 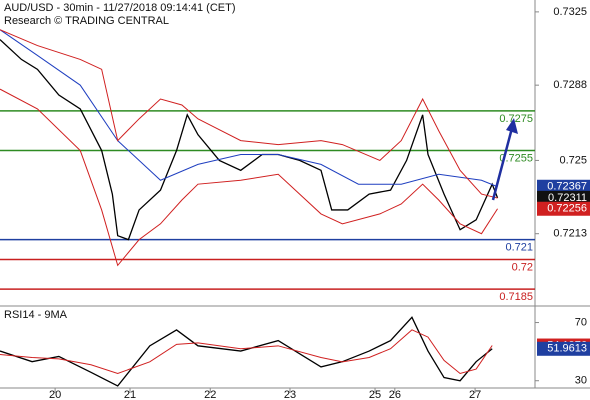 I want to click on level-label: 0.7275, so click(x=516, y=119).